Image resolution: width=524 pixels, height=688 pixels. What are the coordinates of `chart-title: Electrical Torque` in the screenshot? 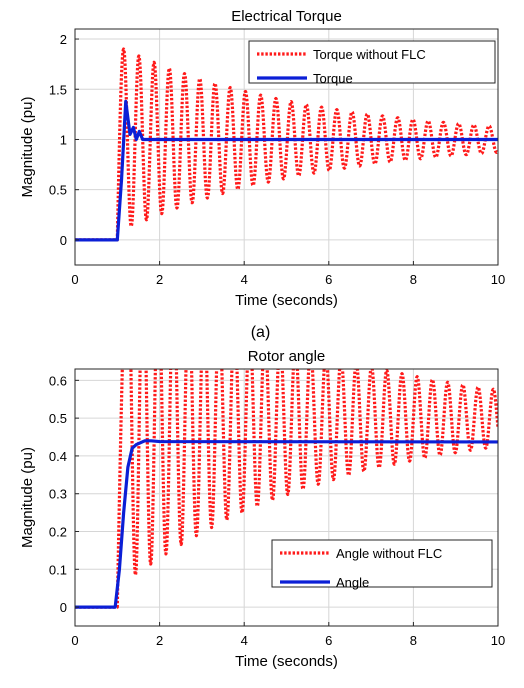 It's located at (286, 16).